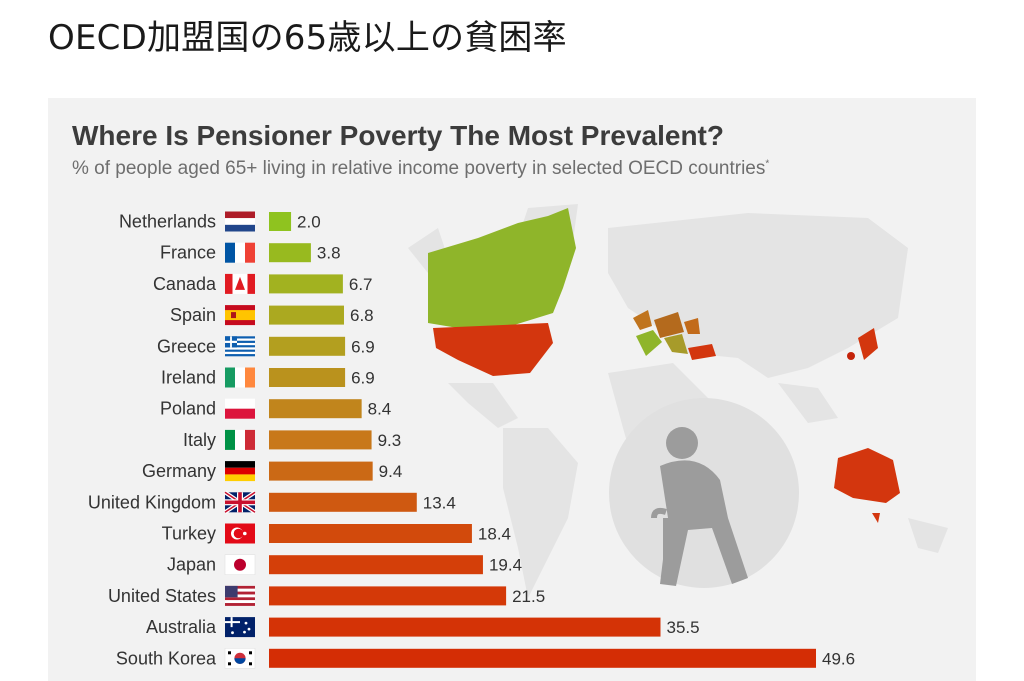  I want to click on category-label: Spain, so click(193, 315).